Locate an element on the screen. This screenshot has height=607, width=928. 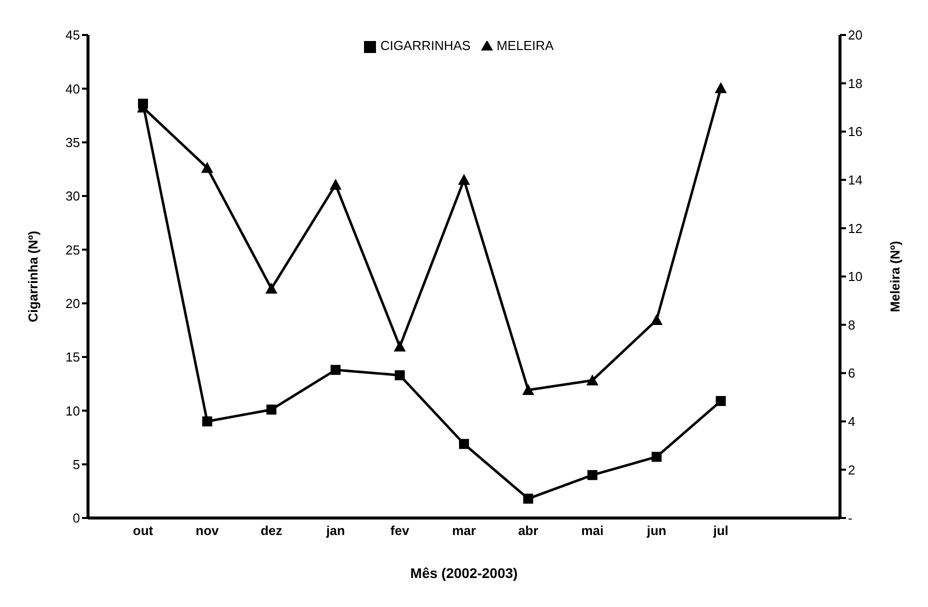
x-tick-label: jun is located at coordinates (656, 530).